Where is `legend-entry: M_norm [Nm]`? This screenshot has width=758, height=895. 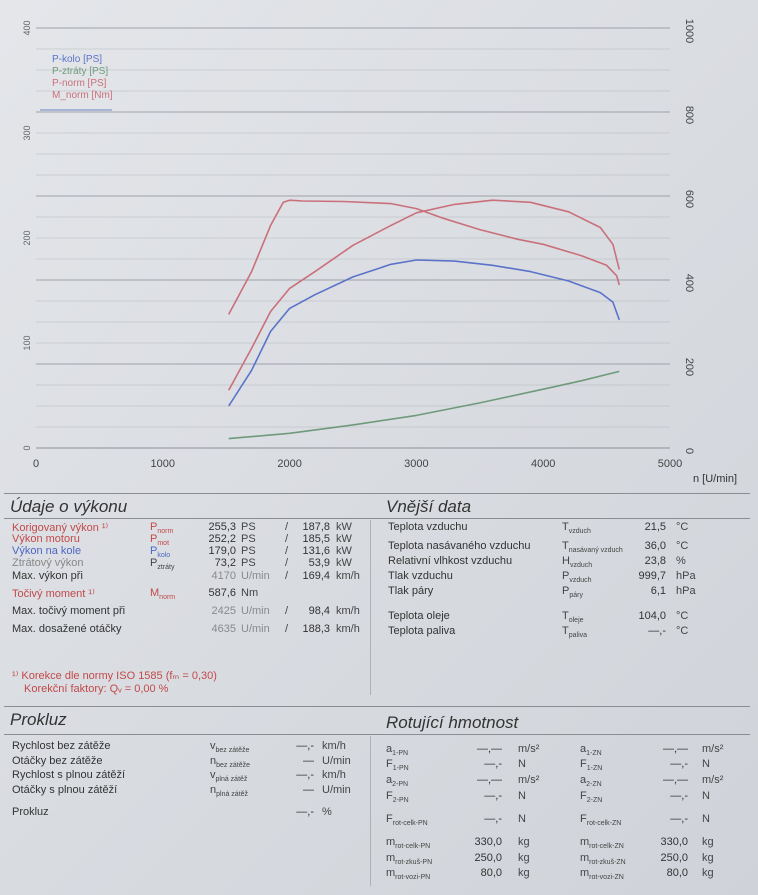
legend-entry: M_norm [Nm] is located at coordinates (82, 95).